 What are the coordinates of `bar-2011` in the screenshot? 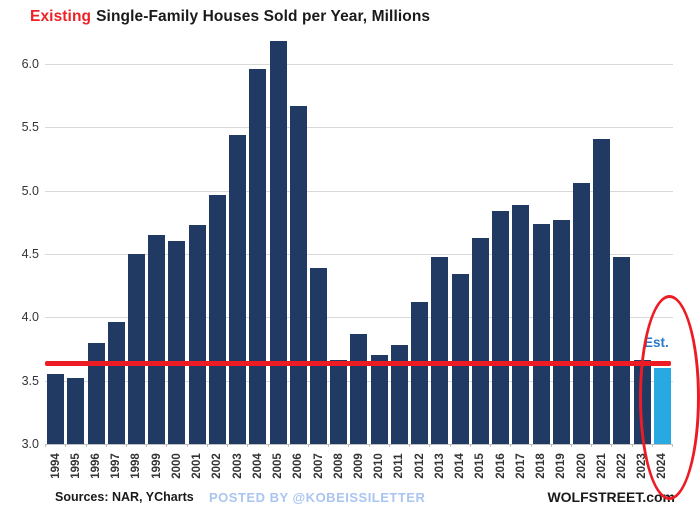 It's located at (399, 394).